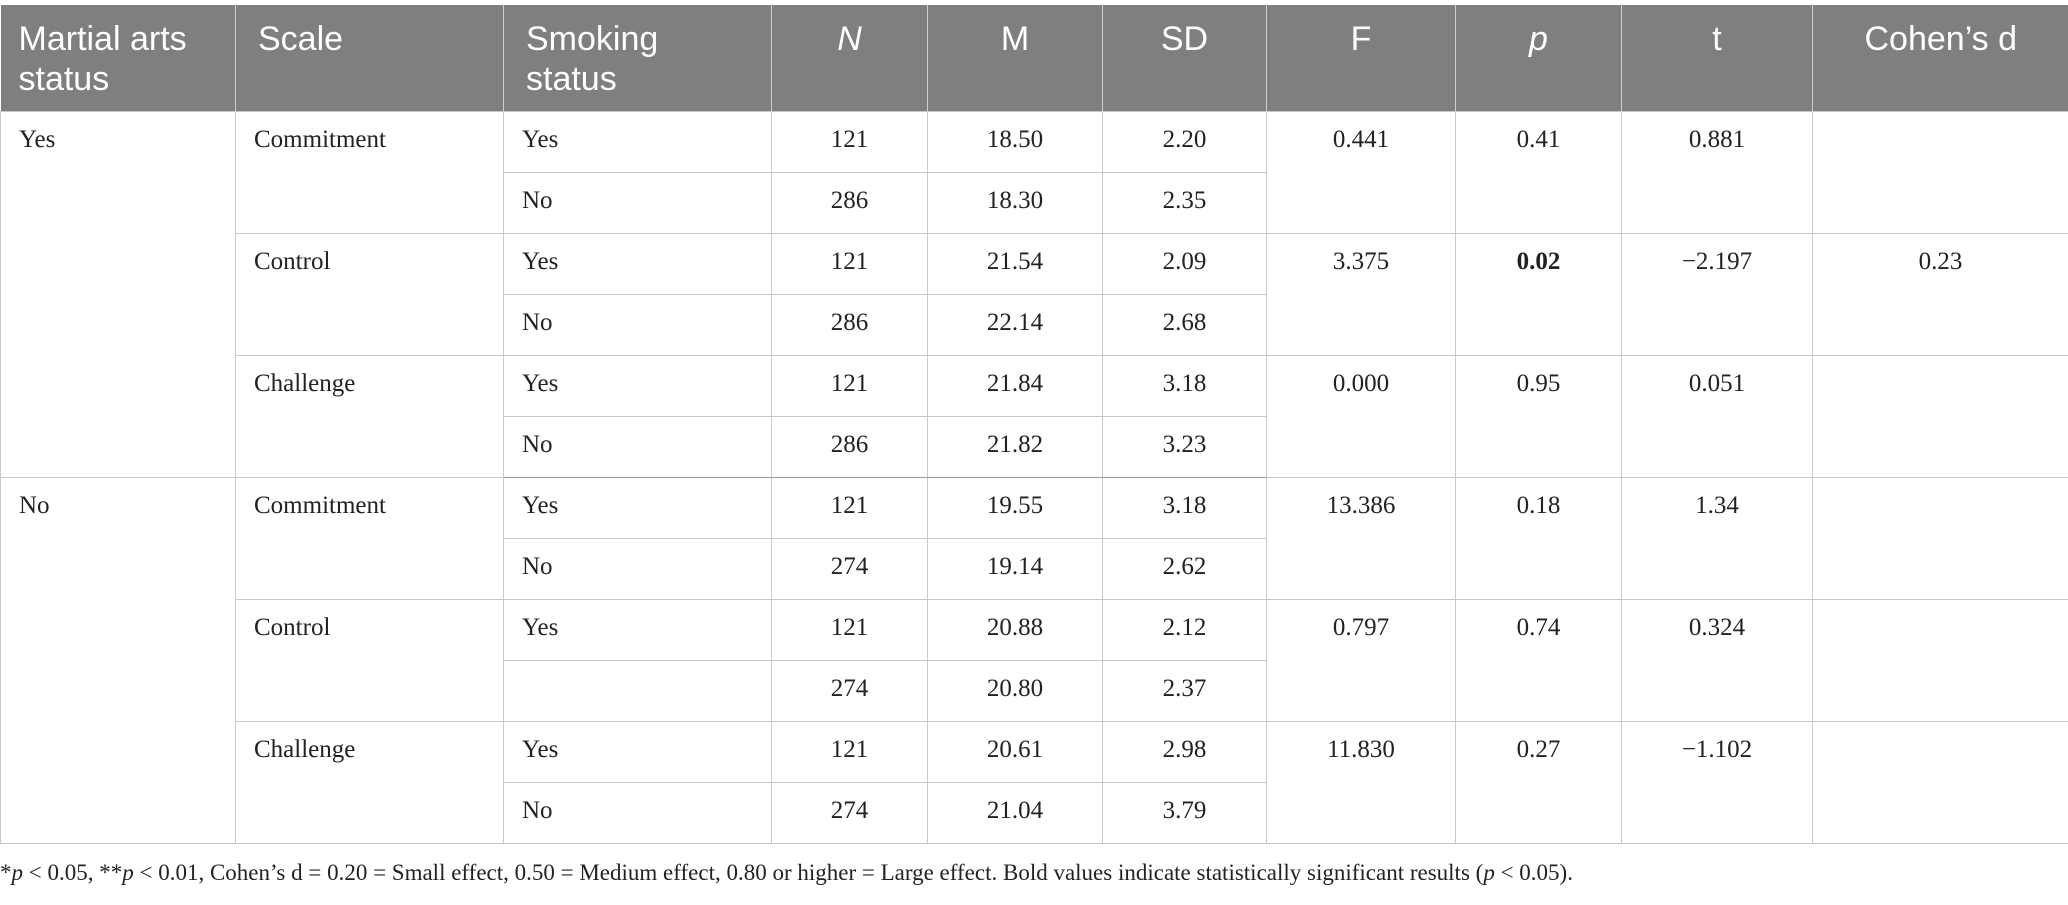  I want to click on t-cell: 0.324, so click(1717, 660).